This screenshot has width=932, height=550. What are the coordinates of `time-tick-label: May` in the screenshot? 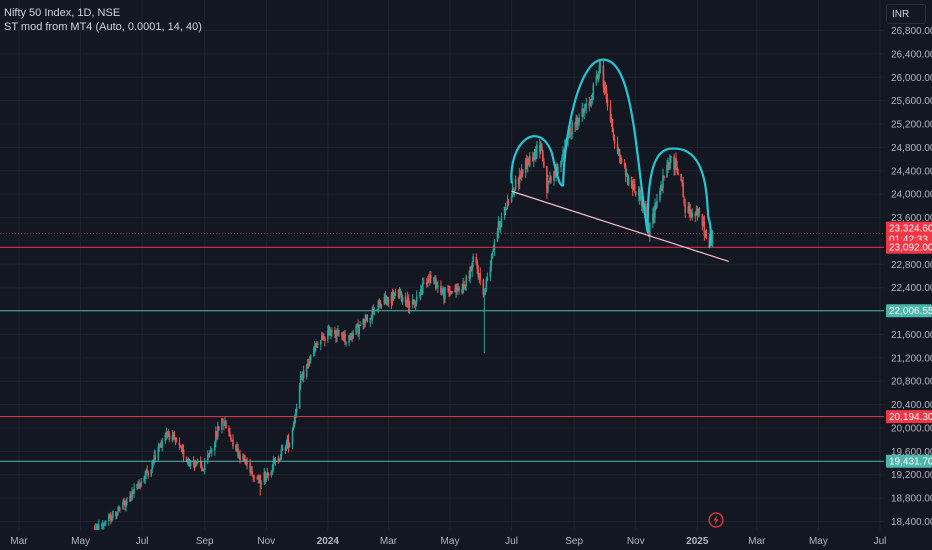 It's located at (818, 541).